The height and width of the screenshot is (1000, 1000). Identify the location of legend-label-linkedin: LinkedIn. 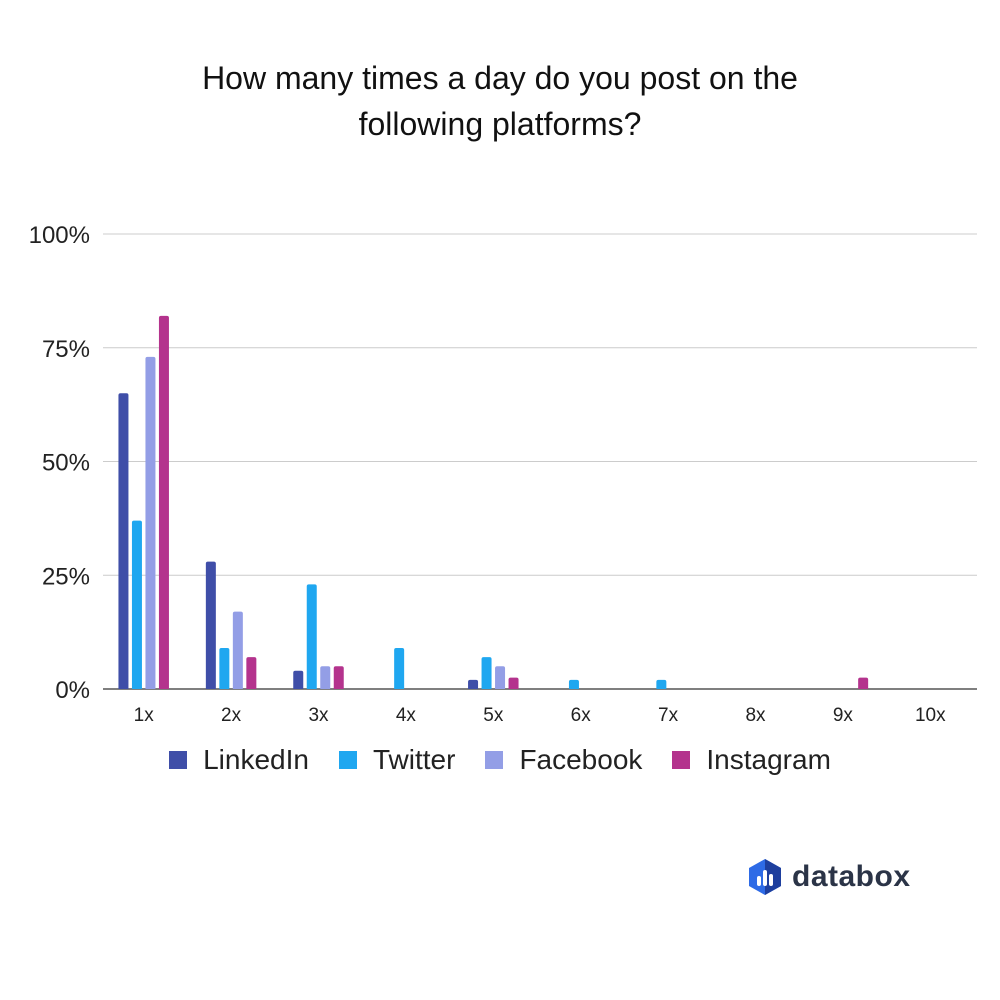
(256, 759).